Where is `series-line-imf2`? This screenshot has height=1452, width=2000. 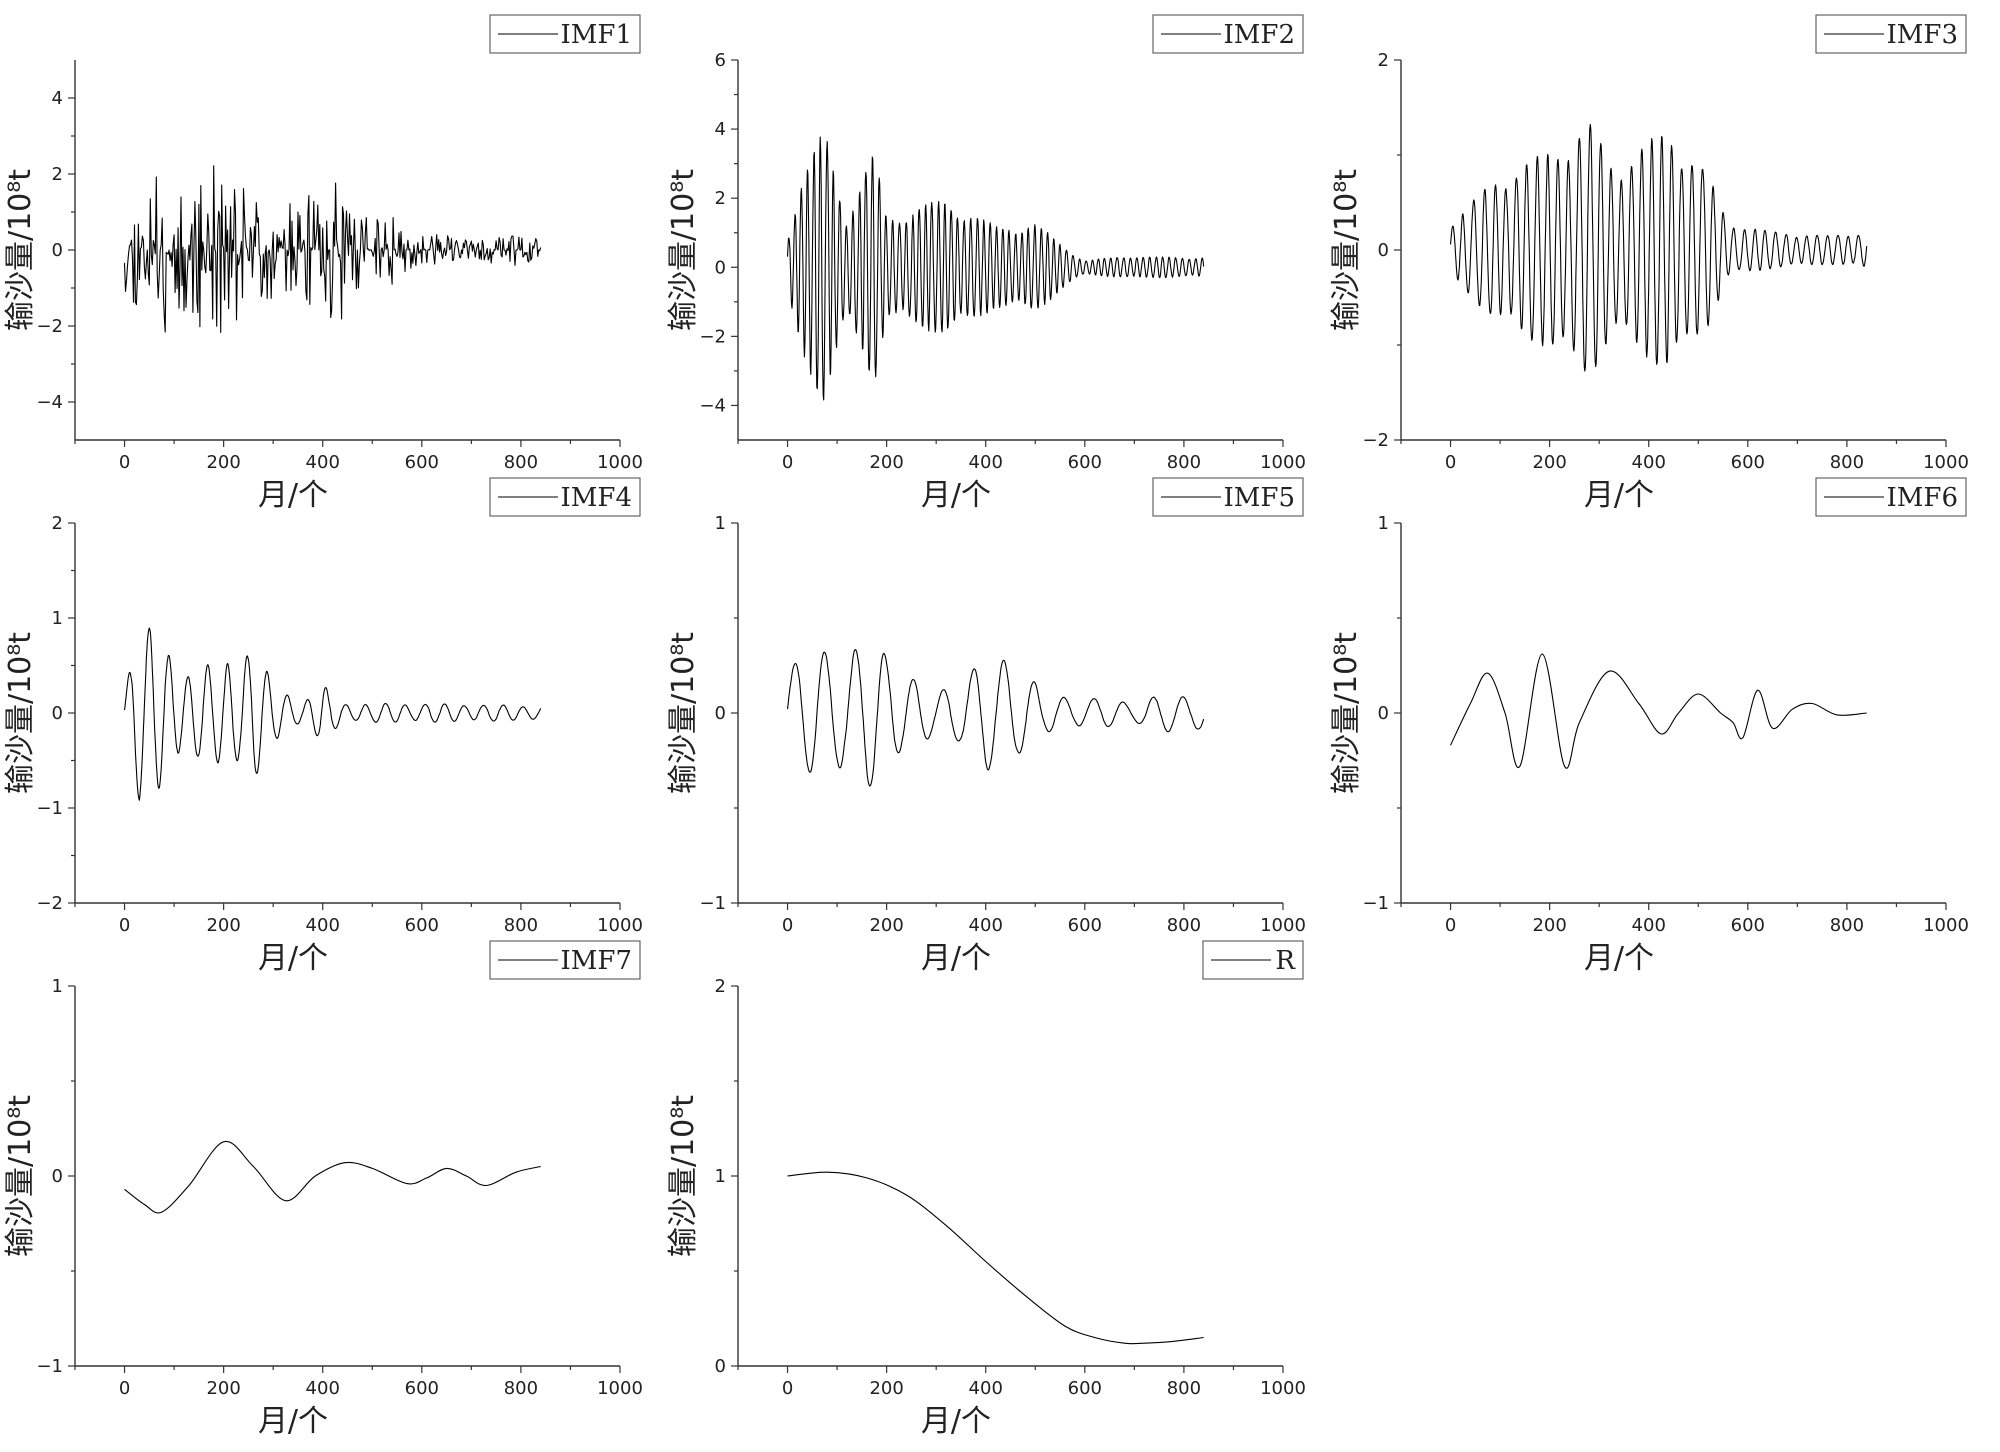 series-line-imf2 is located at coordinates (995, 268).